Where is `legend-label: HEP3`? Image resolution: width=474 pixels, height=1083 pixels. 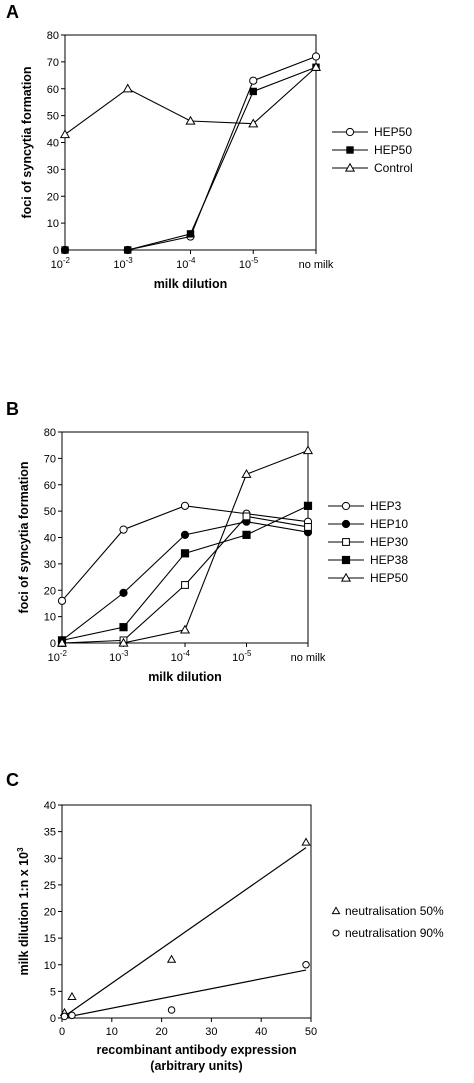 legend-label: HEP3 is located at coordinates (386, 506).